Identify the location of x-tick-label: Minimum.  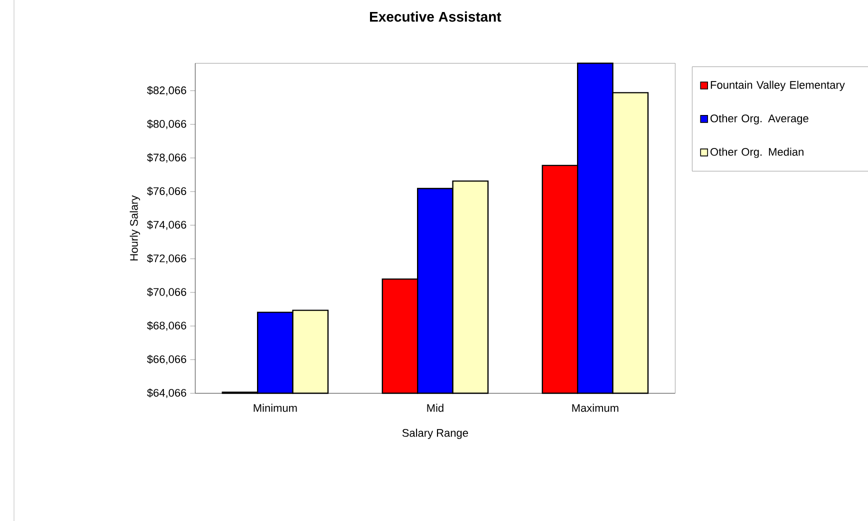
(275, 408).